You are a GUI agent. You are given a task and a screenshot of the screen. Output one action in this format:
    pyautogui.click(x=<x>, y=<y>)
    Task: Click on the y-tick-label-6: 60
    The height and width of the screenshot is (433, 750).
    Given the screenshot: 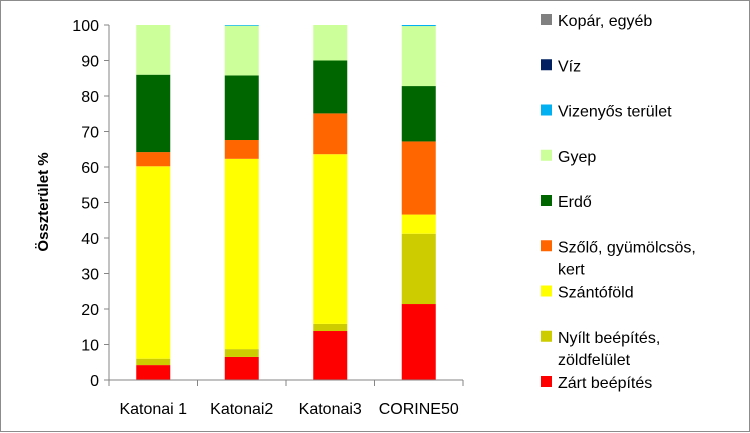 What is the action you would take?
    pyautogui.click(x=90, y=168)
    